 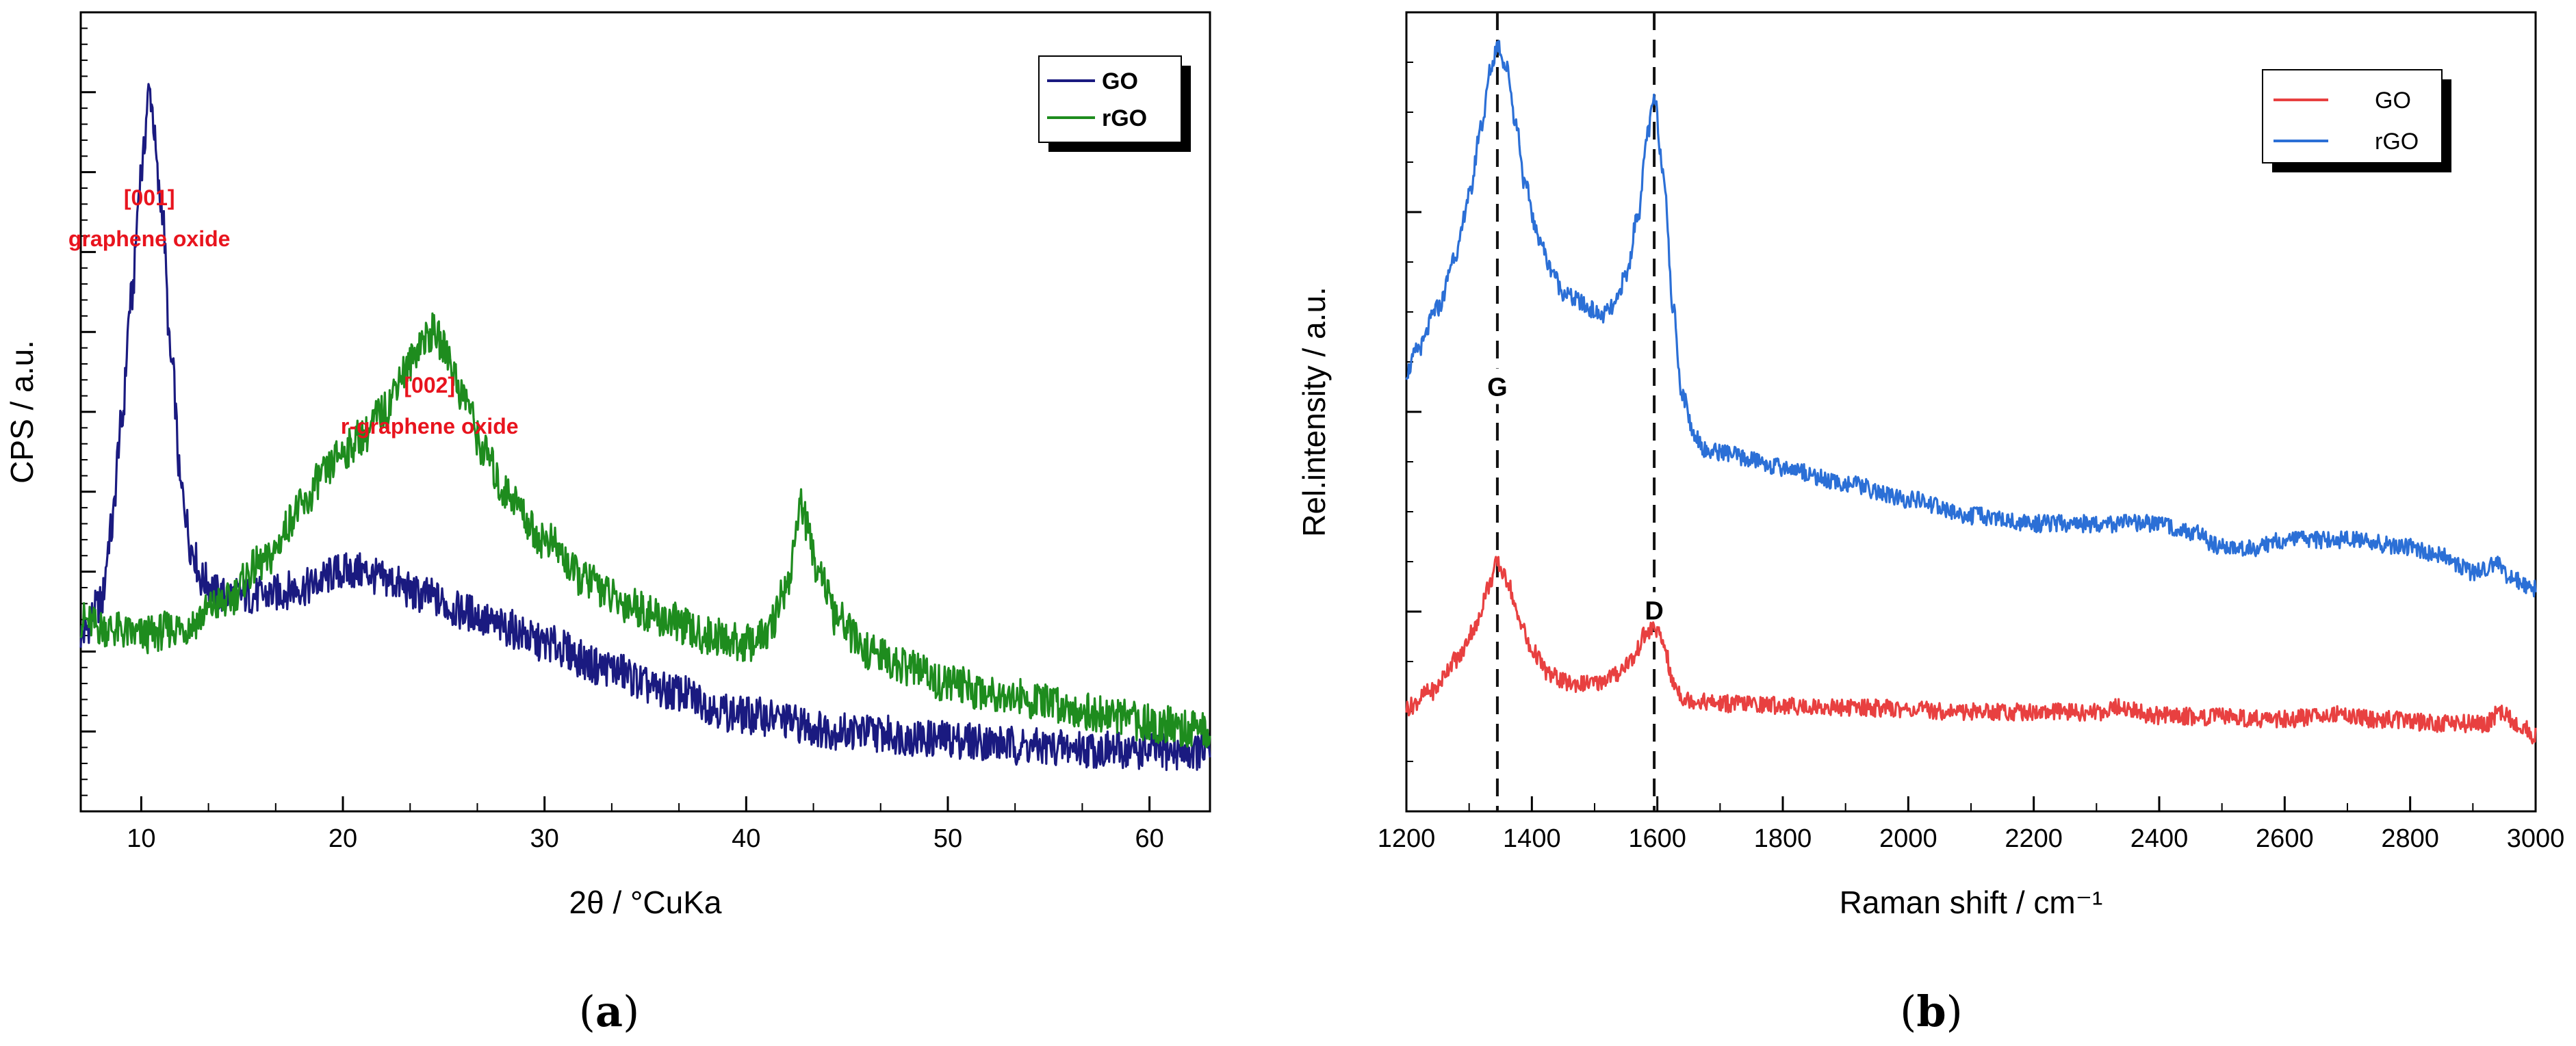 I want to click on panel-b-label: (b), so click(x=1931, y=1011).